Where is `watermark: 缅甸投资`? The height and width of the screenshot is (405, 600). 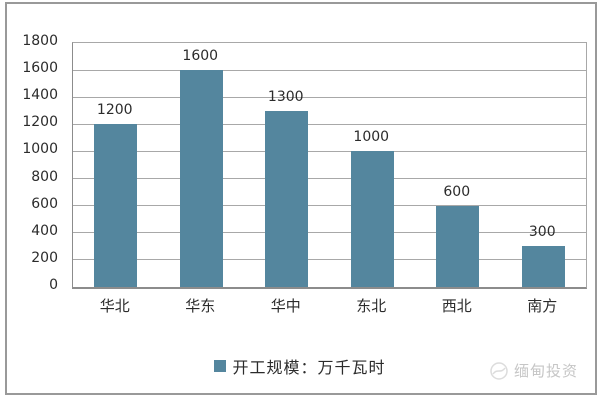
watermark: 缅甸投资 is located at coordinates (533, 370).